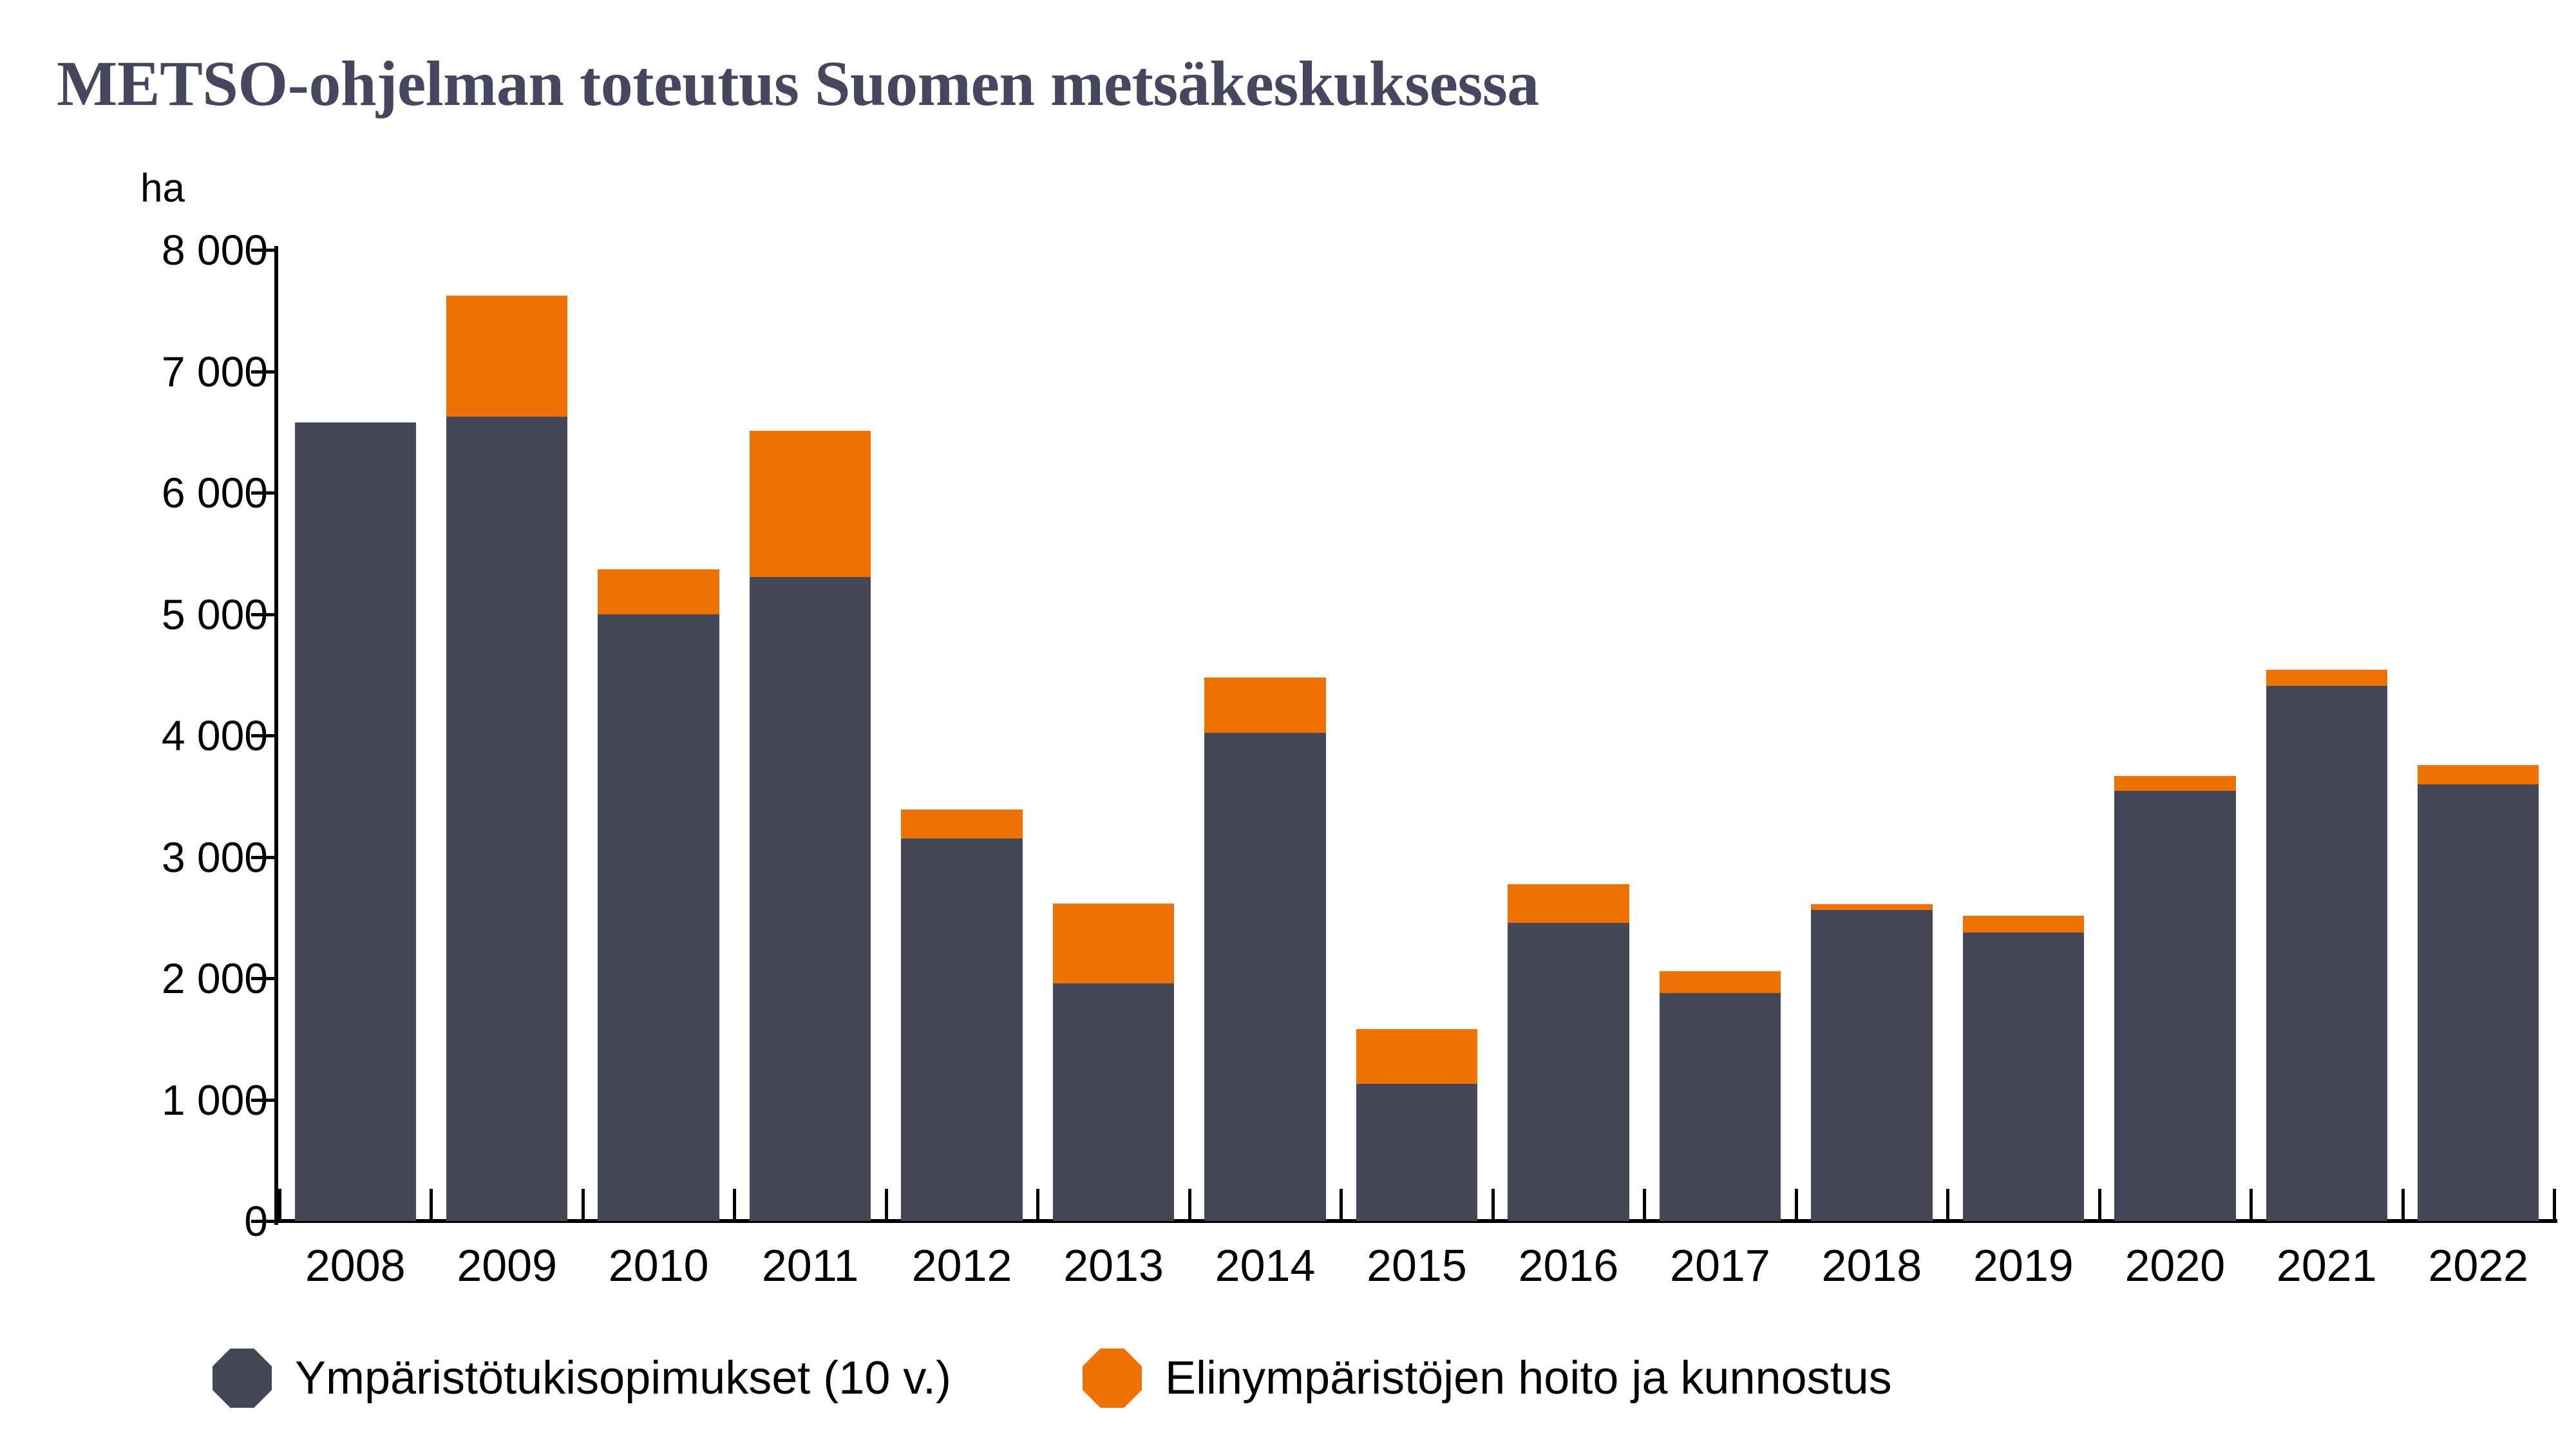 This screenshot has height=1449, width=2576. Describe the element at coordinates (2024, 1265) in the screenshot. I see `x-axis-tick-label: 2019` at that location.